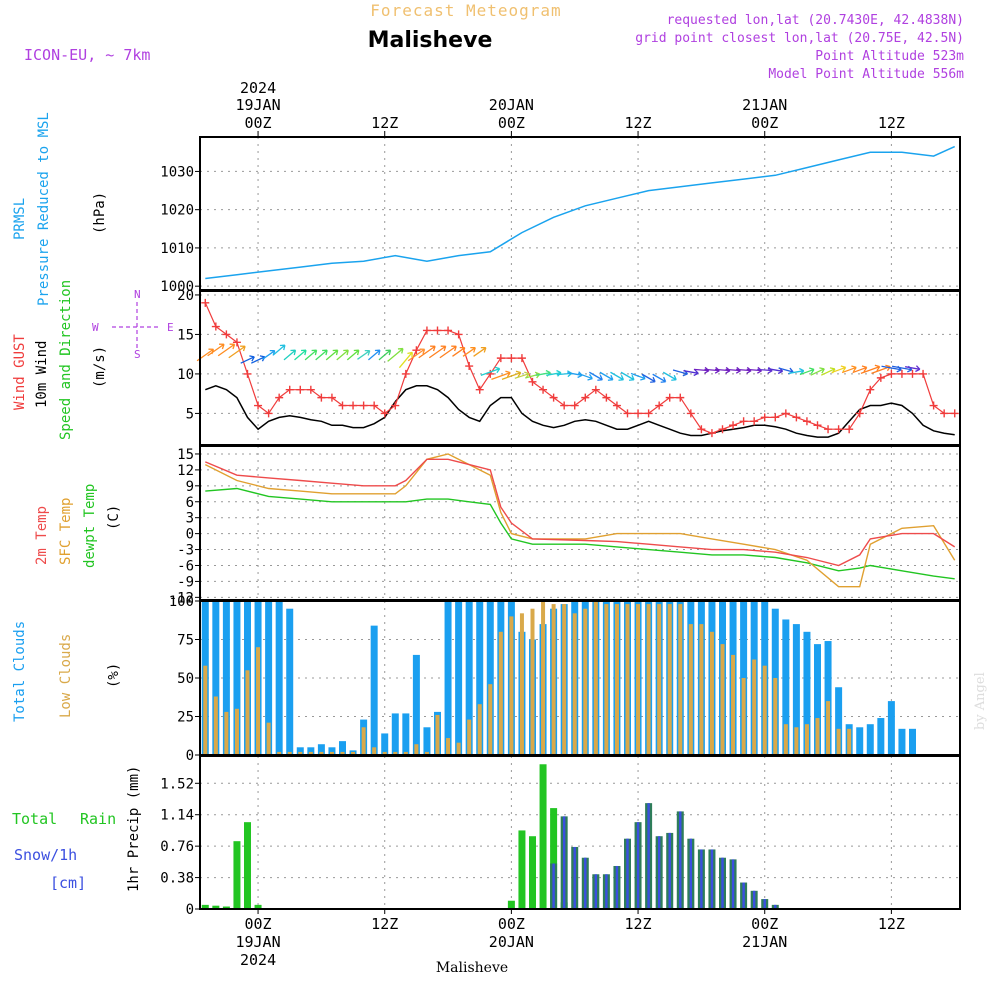 This screenshot has width=1000, height=1000. What do you see at coordinates (185, 296) in the screenshot?
I see `y-tick-label: 20` at bounding box center [185, 296].